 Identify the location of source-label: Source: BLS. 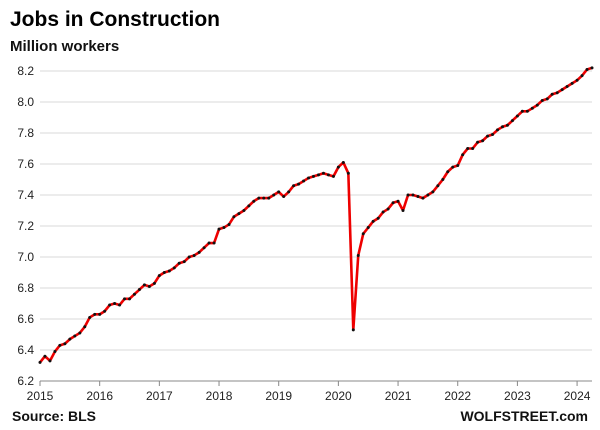
(54, 416).